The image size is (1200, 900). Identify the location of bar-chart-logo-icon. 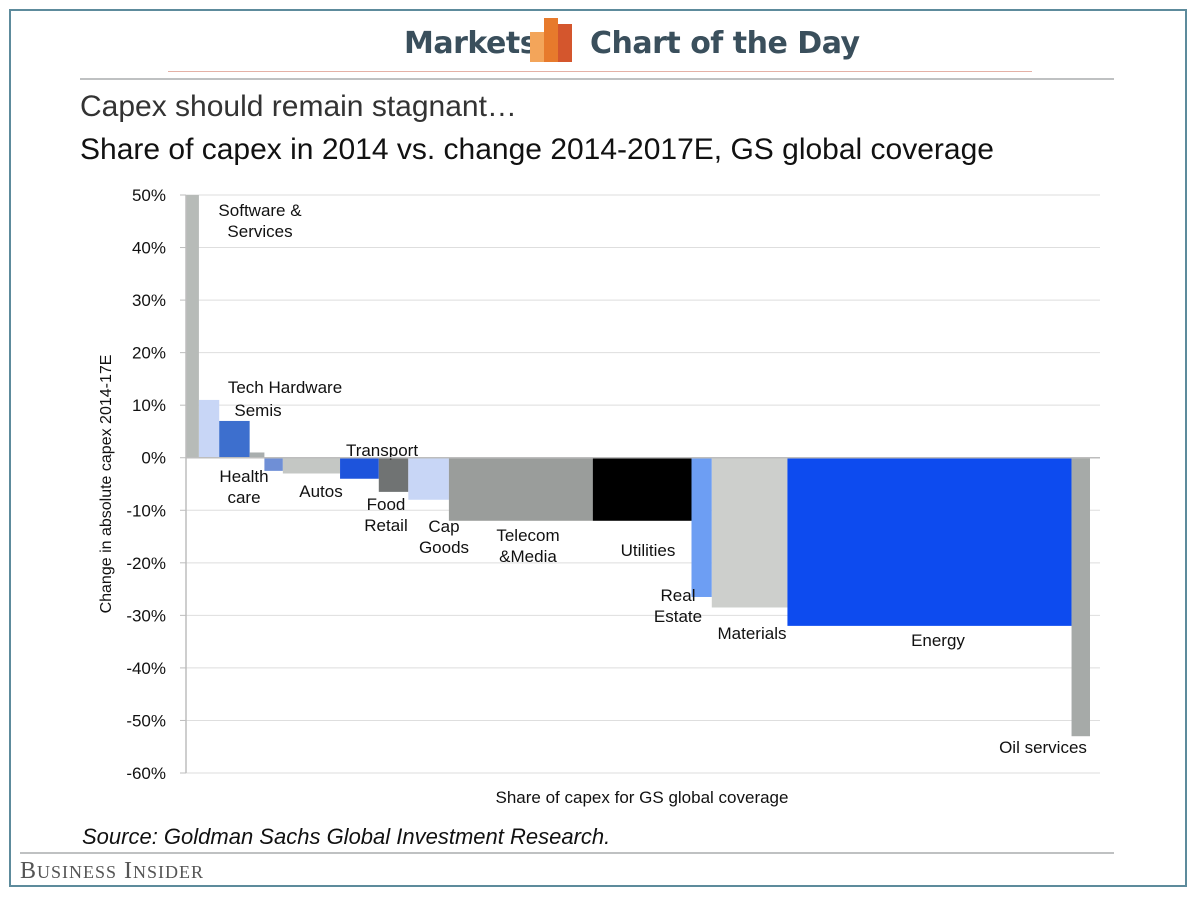
(552, 40).